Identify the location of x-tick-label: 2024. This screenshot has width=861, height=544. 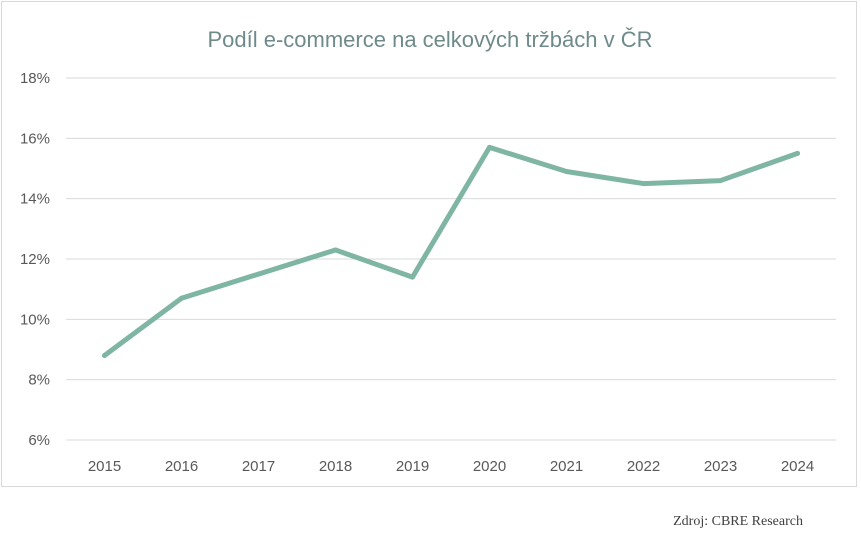
(797, 466).